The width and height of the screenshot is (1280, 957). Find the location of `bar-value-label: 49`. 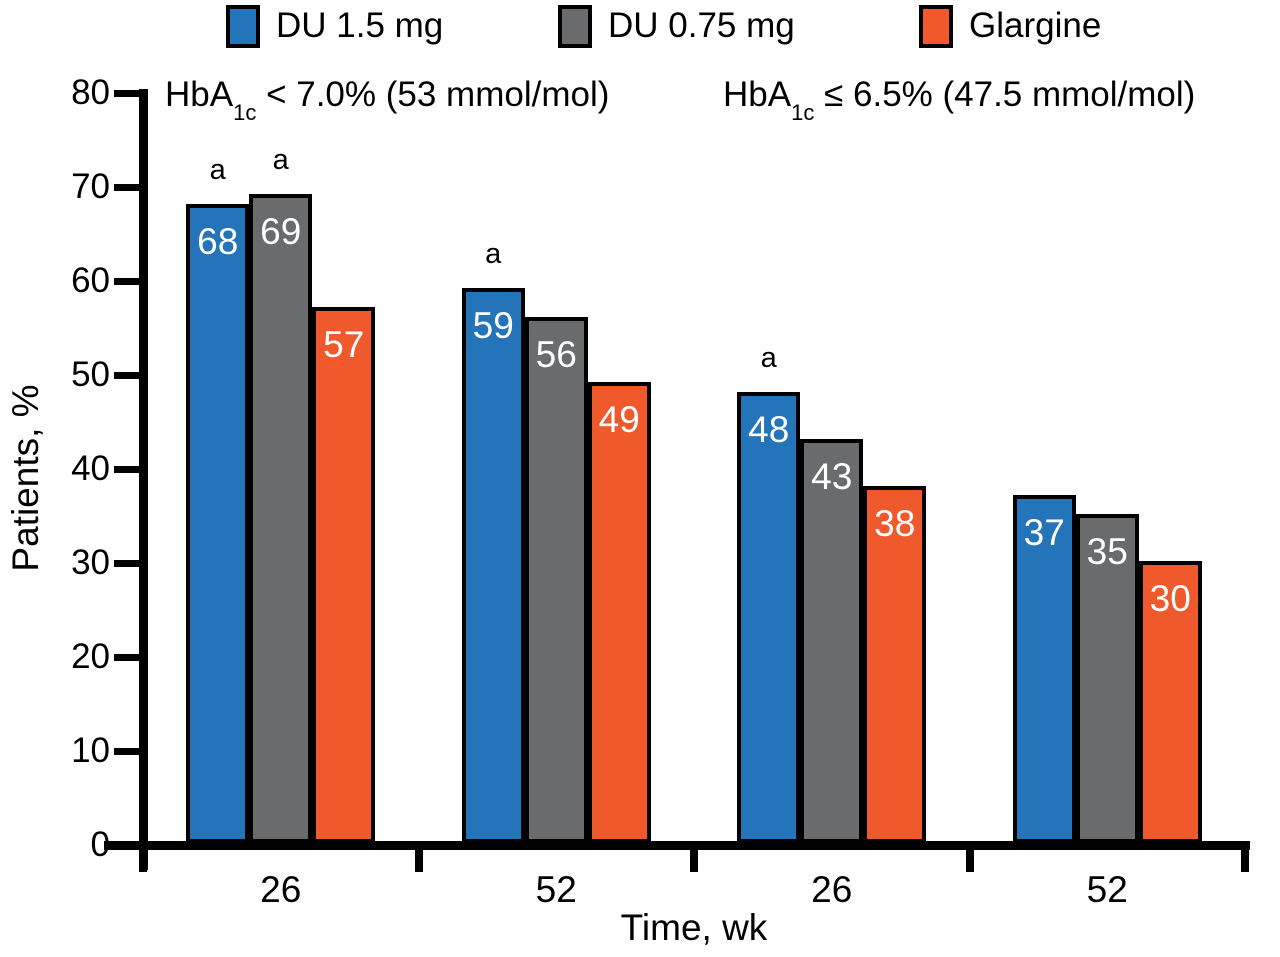

bar-value-label: 49 is located at coordinates (619, 420).